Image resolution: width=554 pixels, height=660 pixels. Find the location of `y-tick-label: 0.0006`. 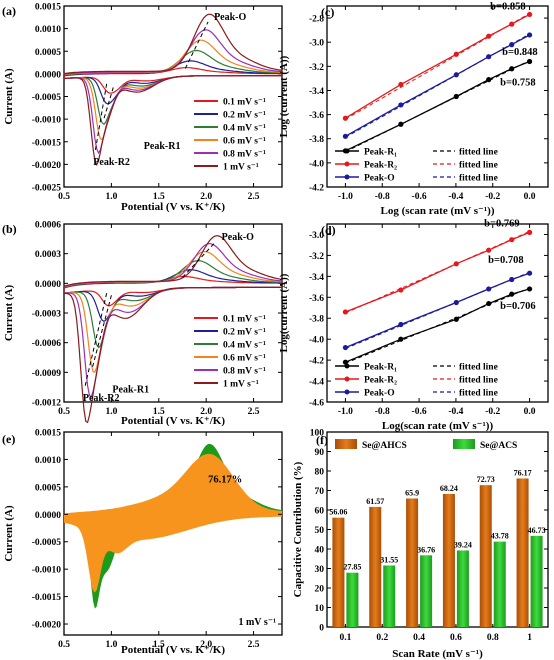

y-tick-label: 0.0006 is located at coordinates (48, 226).